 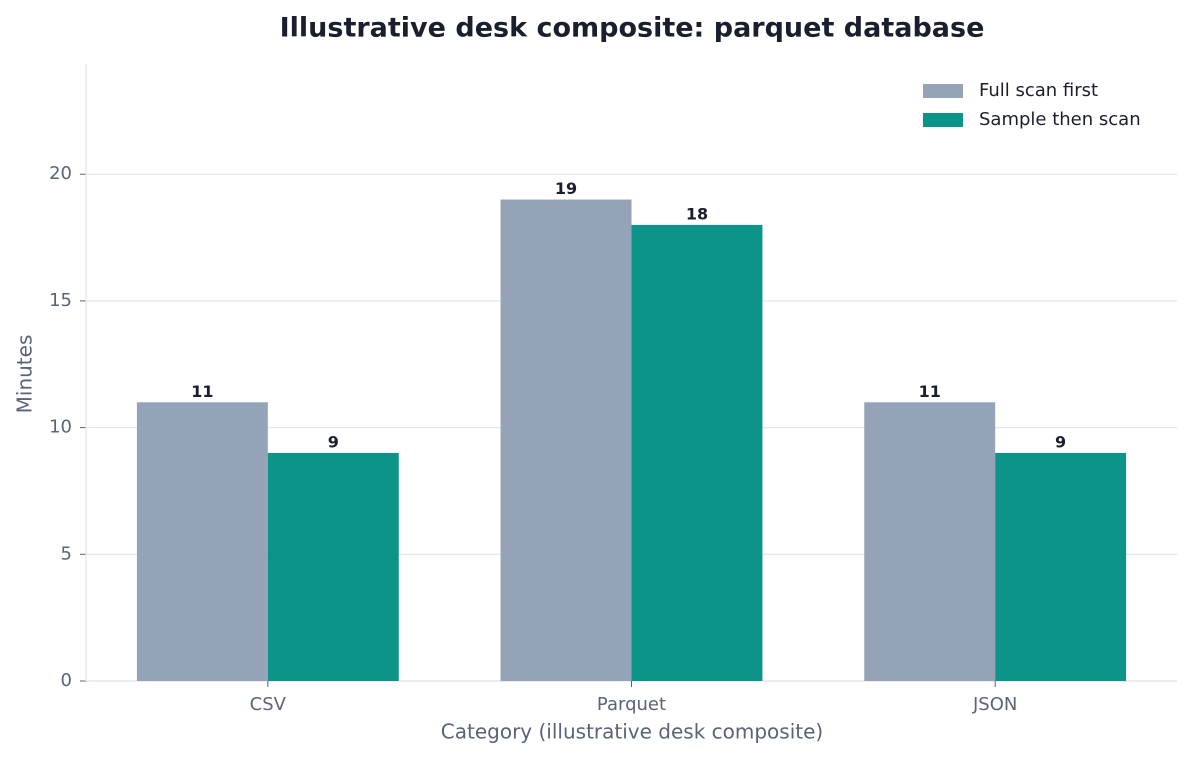 What do you see at coordinates (632, 732) in the screenshot?
I see `x-axis-label: Category (illustrative desk composite)` at bounding box center [632, 732].